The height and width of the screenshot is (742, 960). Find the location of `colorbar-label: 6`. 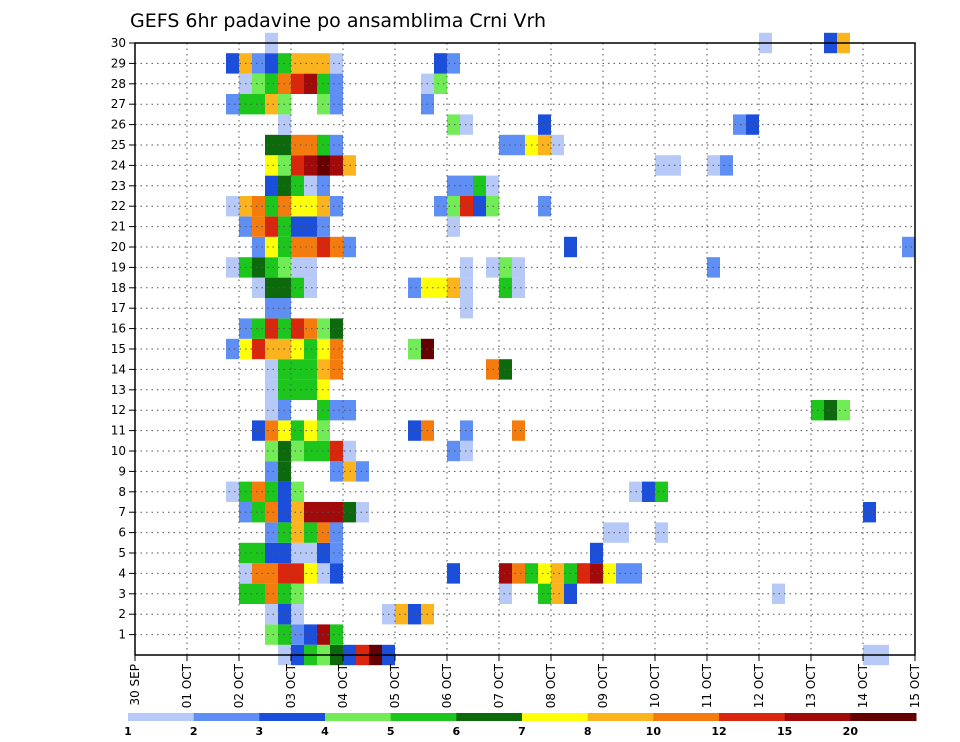

colorbar-label: 6 is located at coordinates (457, 731).